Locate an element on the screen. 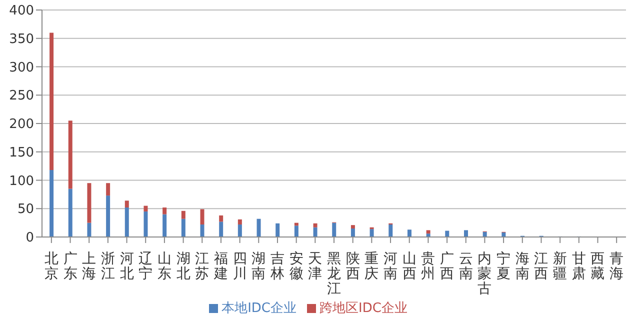 Image resolution: width=640 pixels, height=321 pixels. x-tick-label: 安徽 is located at coordinates (296, 266).